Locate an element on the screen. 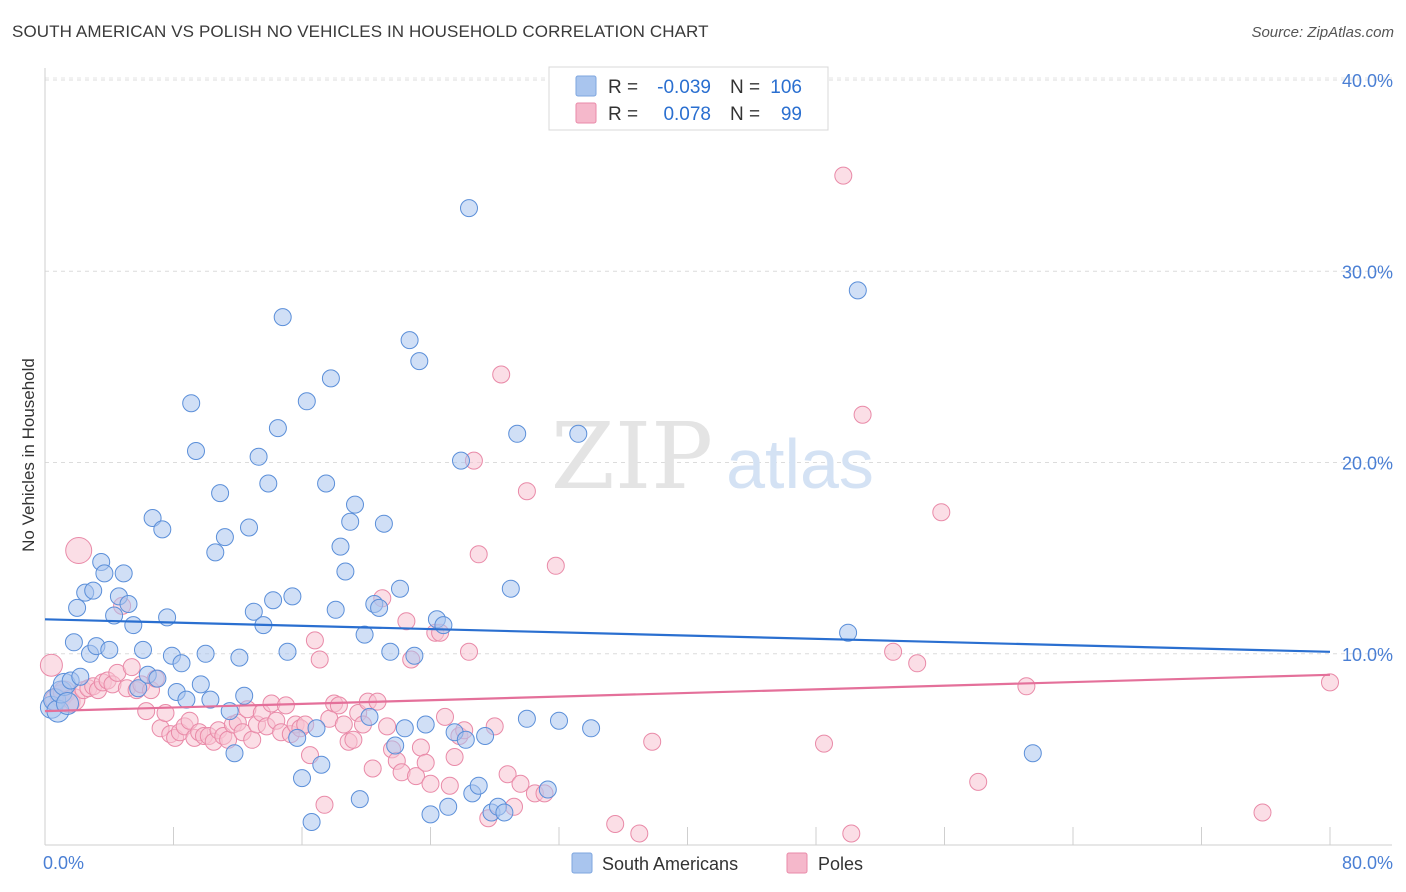 The image size is (1406, 892). legend-n-value-1: 106 is located at coordinates (786, 87).